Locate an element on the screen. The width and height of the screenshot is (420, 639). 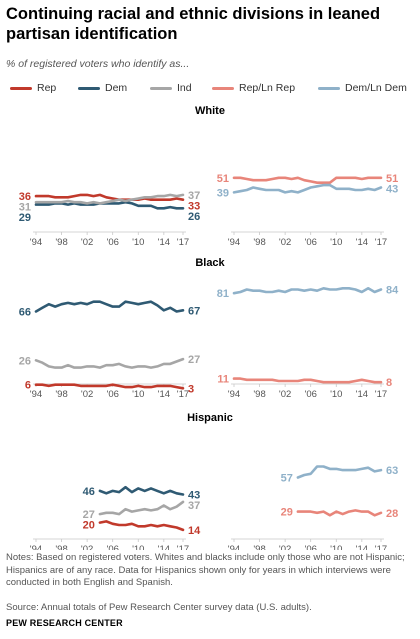
legend-swatch-ind is located at coordinates (161, 88).